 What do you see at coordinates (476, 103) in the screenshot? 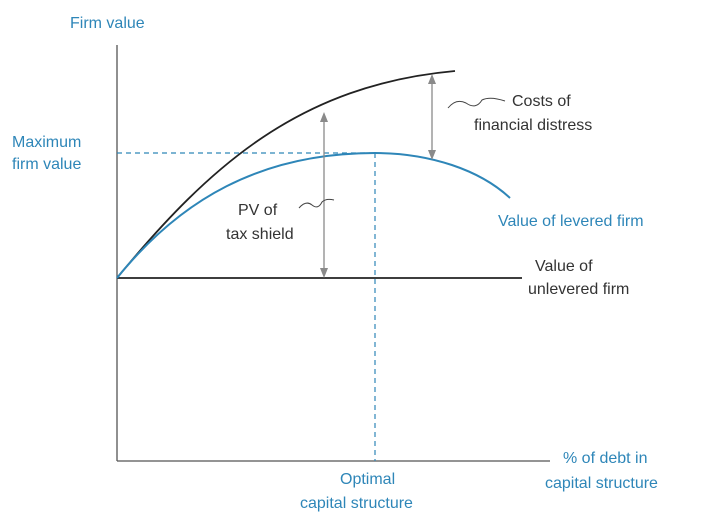
I see `costs-leader-squiggle` at bounding box center [476, 103].